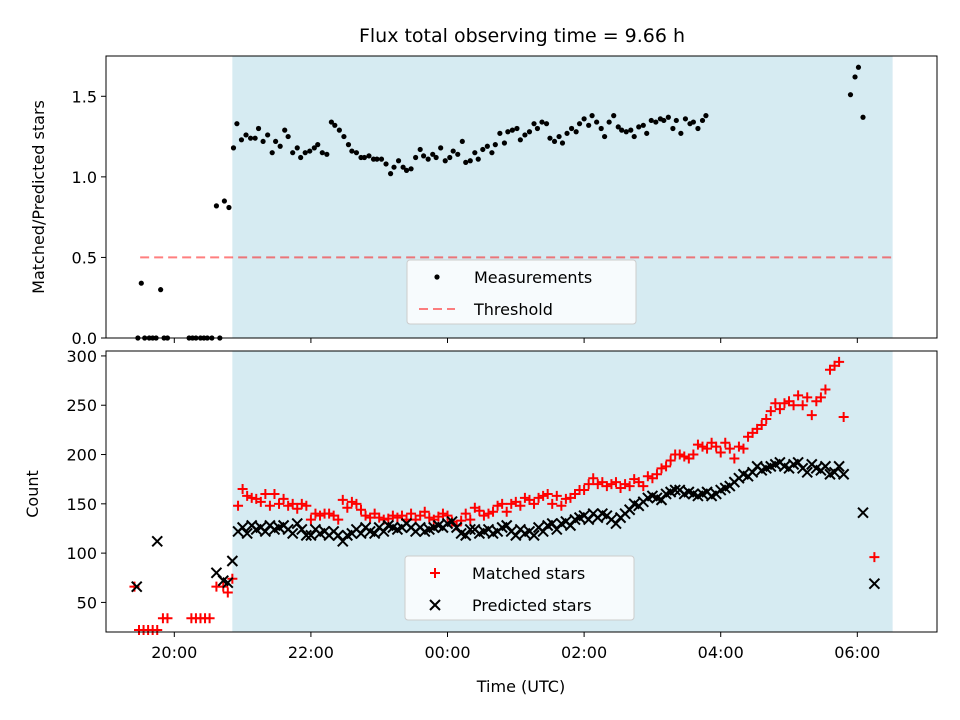 The width and height of the screenshot is (960, 720). What do you see at coordinates (87, 602) in the screenshot?
I see `bottom-y-tick-label: 50` at bounding box center [87, 602].